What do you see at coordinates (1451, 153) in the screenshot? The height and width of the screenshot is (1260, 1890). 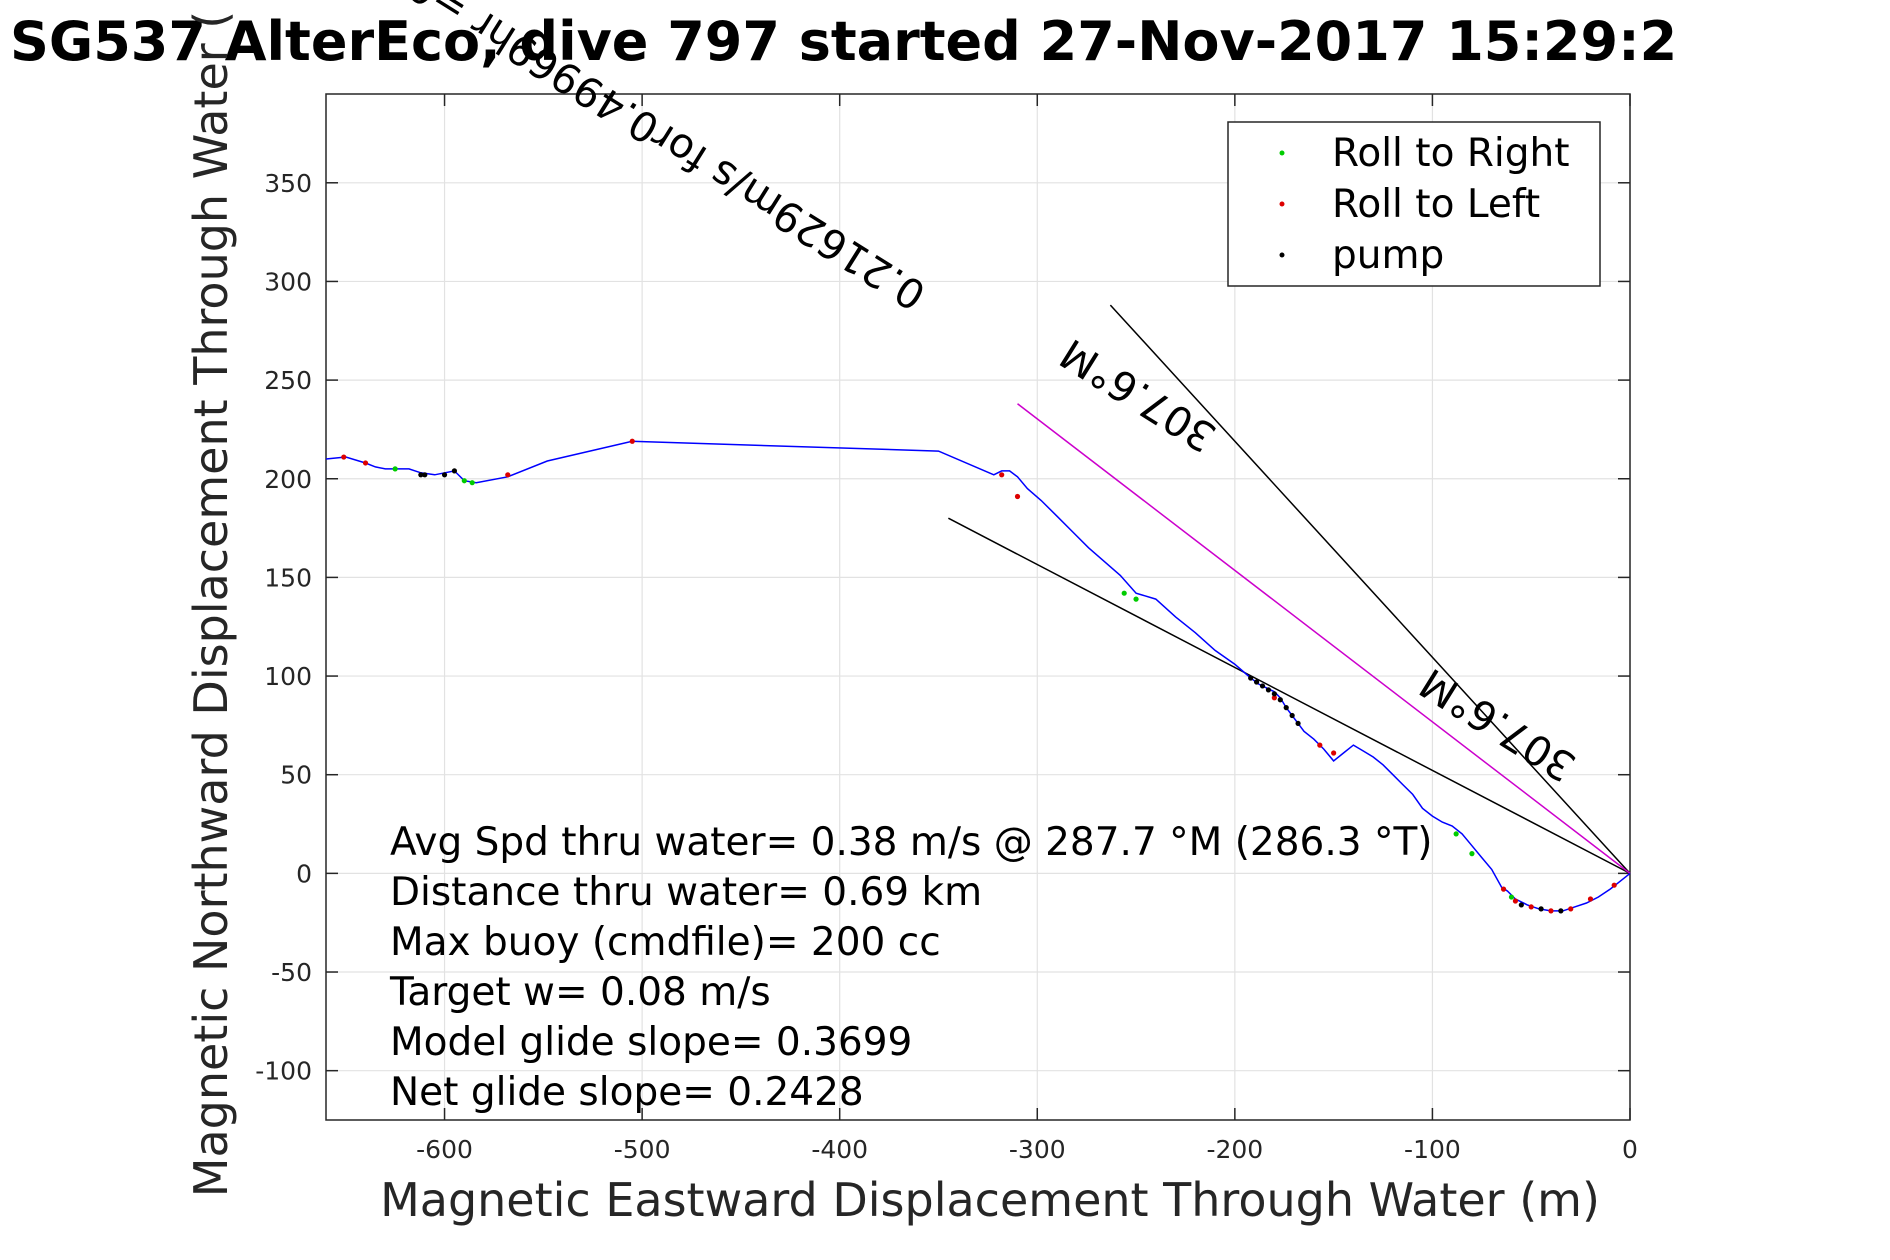 I see `legend-label-roll-right: Roll to Right` at bounding box center [1451, 153].